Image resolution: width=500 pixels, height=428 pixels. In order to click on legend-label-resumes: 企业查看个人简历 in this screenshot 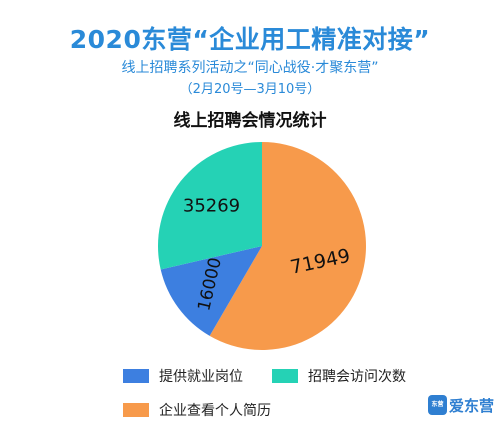, I will do `click(215, 411)`.